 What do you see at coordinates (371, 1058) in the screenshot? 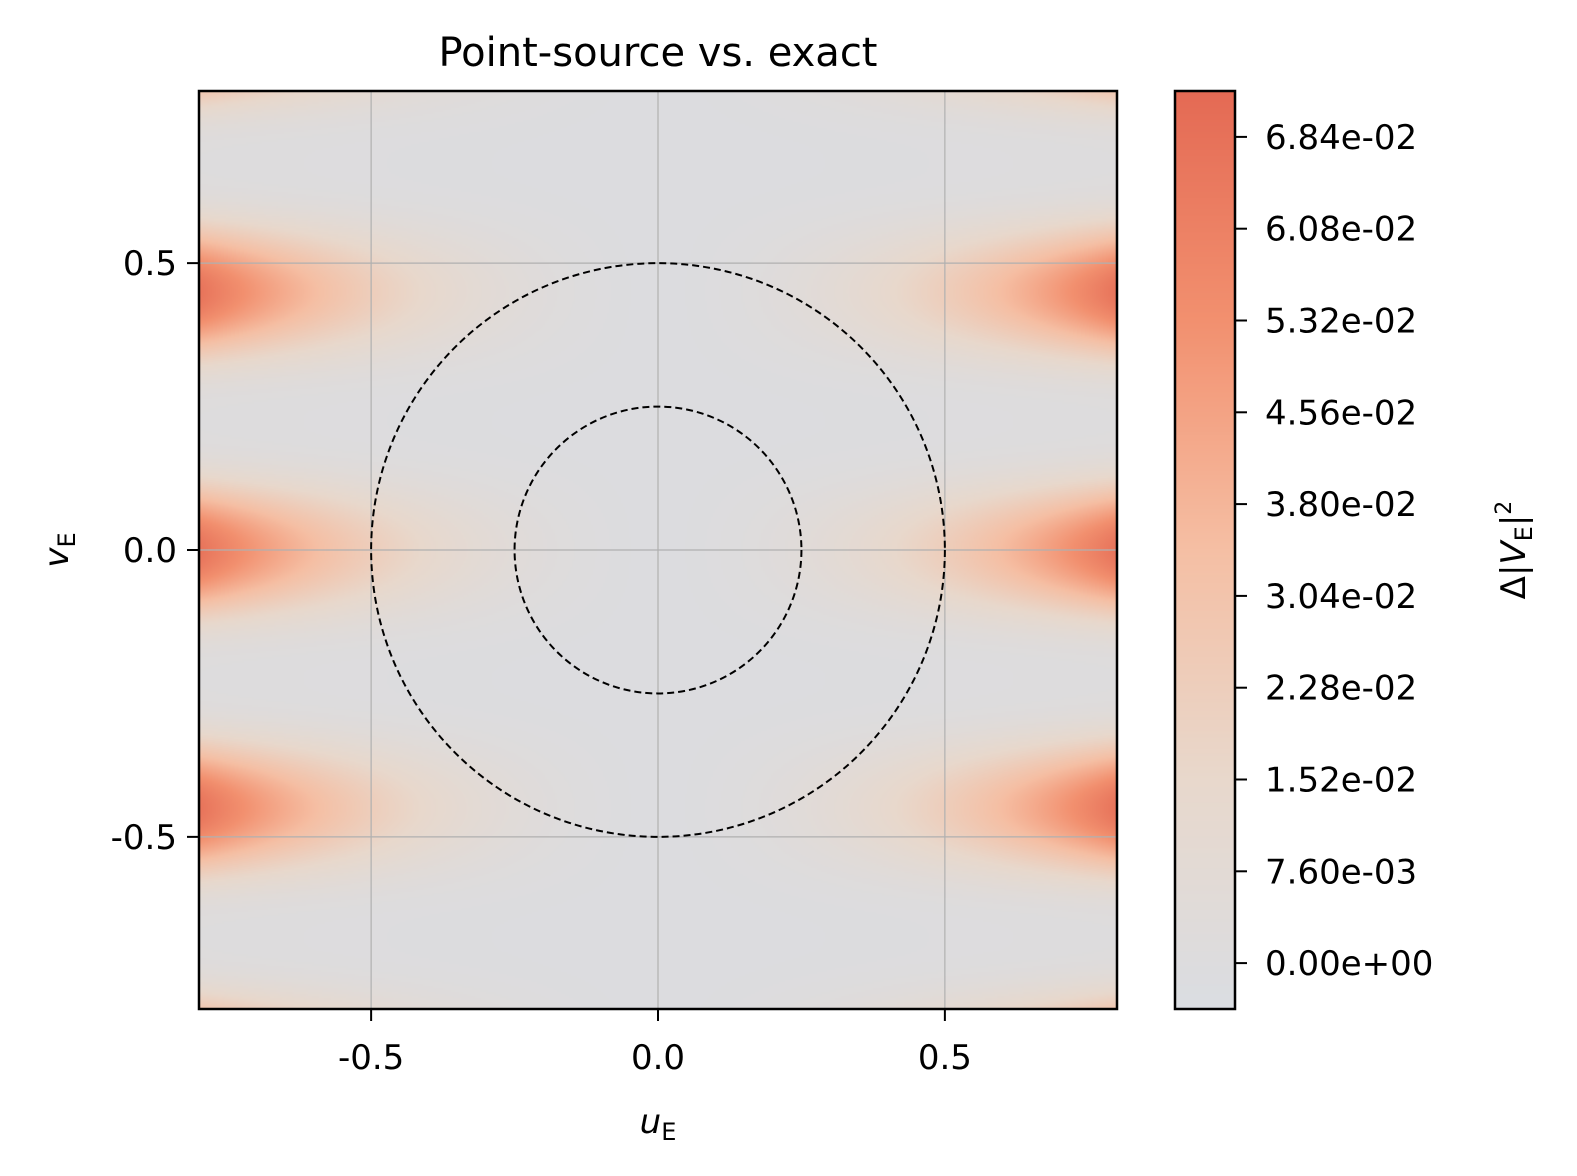
I see `x-tick-label: -0.5` at bounding box center [371, 1058].